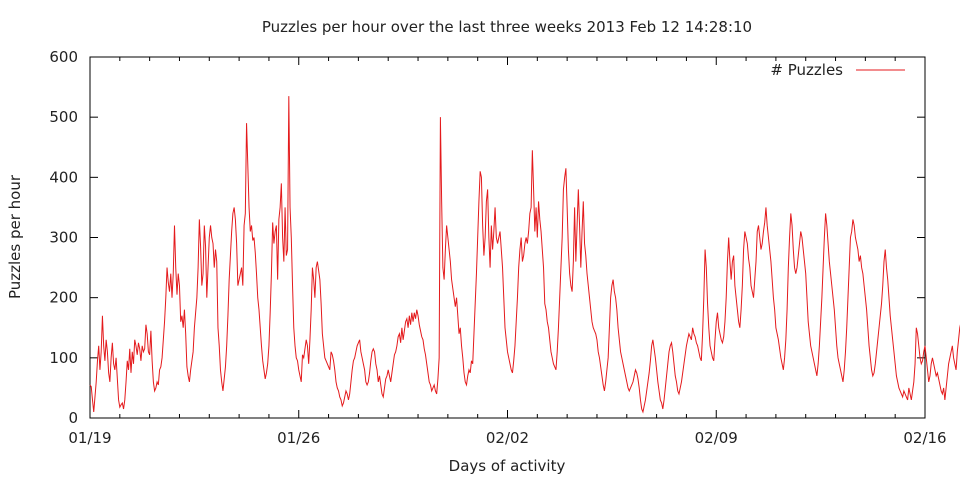  Describe the element at coordinates (298, 438) in the screenshot. I see `x-tick-label: 01/26` at that location.